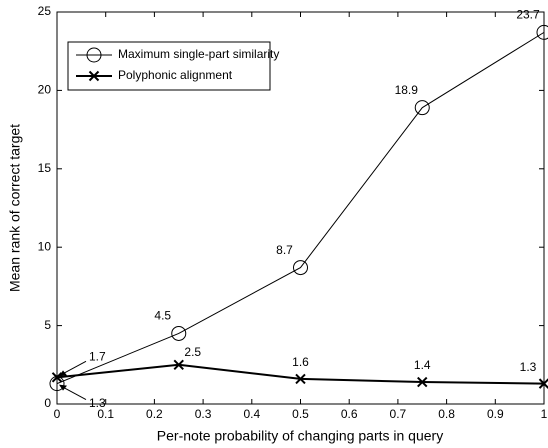 Image resolution: width=548 pixels, height=448 pixels. What do you see at coordinates (300, 414) in the screenshot?
I see `x-tick-label: 0.5` at bounding box center [300, 414].